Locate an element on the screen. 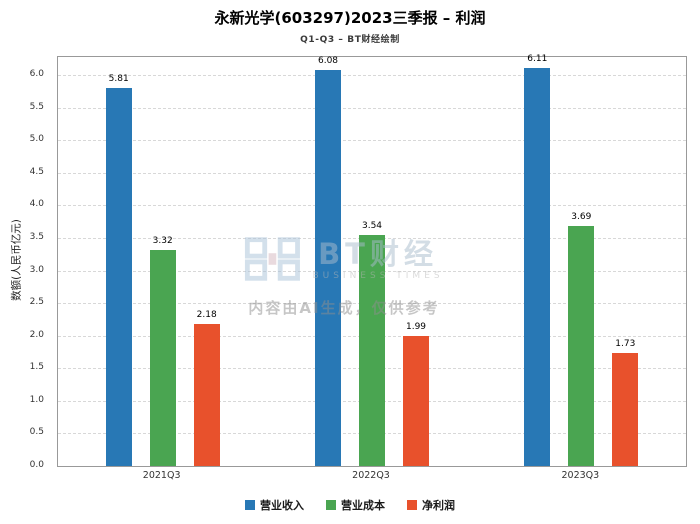 This screenshot has width=700, height=524. y-tick-label: 5.5 is located at coordinates (36, 106).